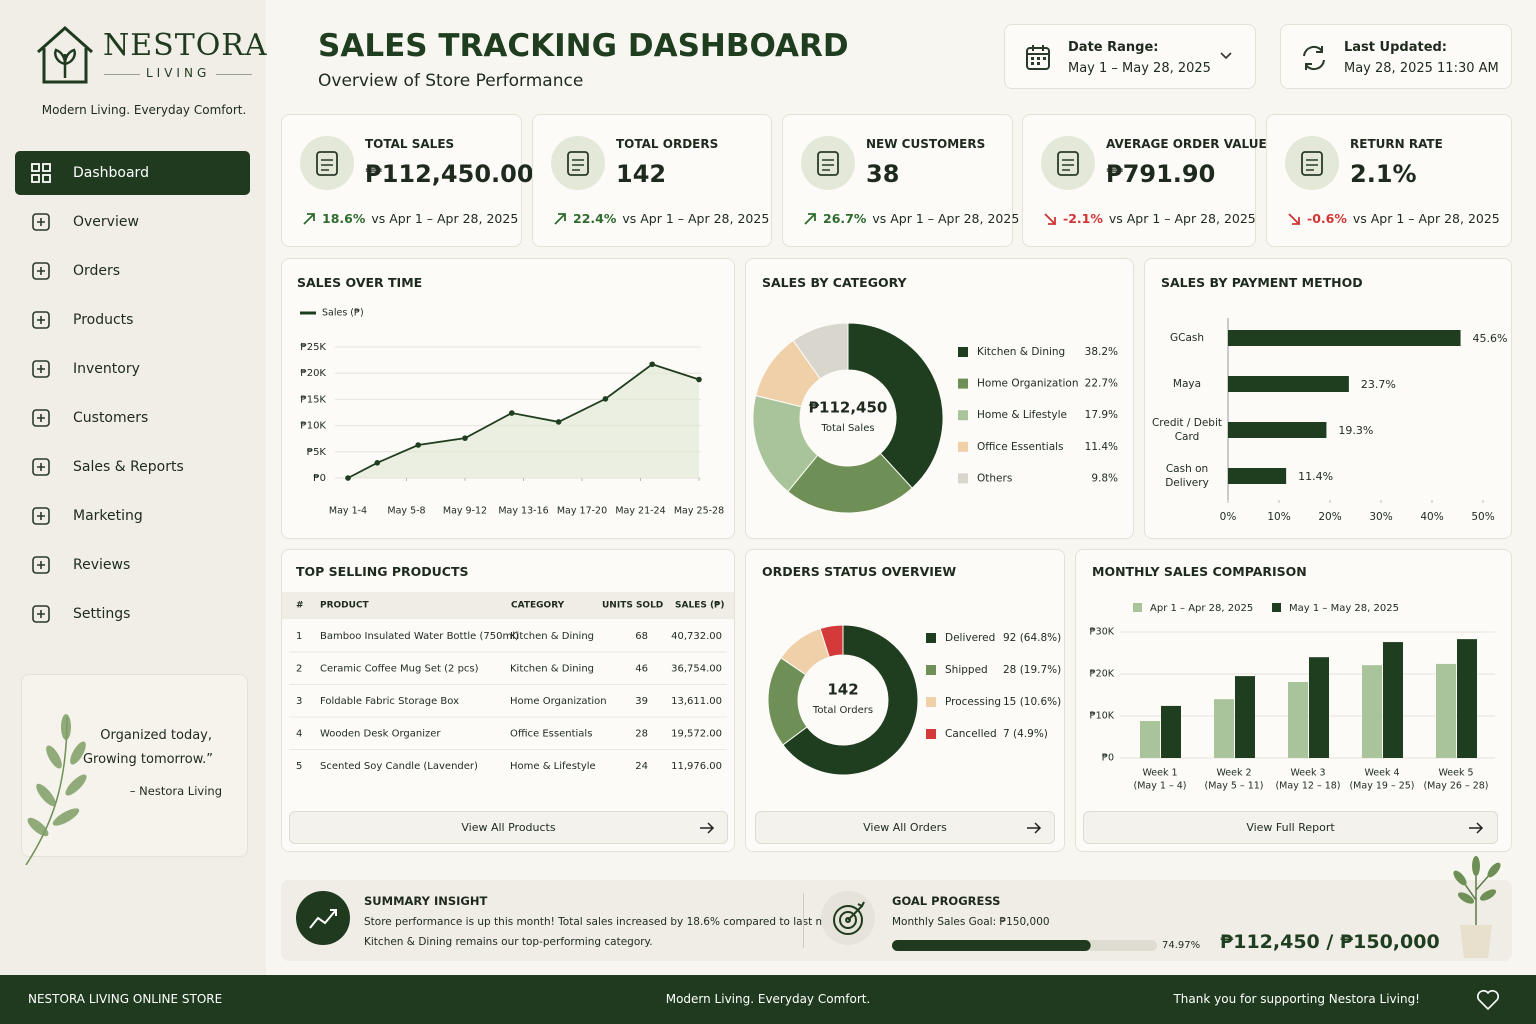 The width and height of the screenshot is (1536, 1024). I want to click on view-orders-button: View All Orders, so click(905, 827).